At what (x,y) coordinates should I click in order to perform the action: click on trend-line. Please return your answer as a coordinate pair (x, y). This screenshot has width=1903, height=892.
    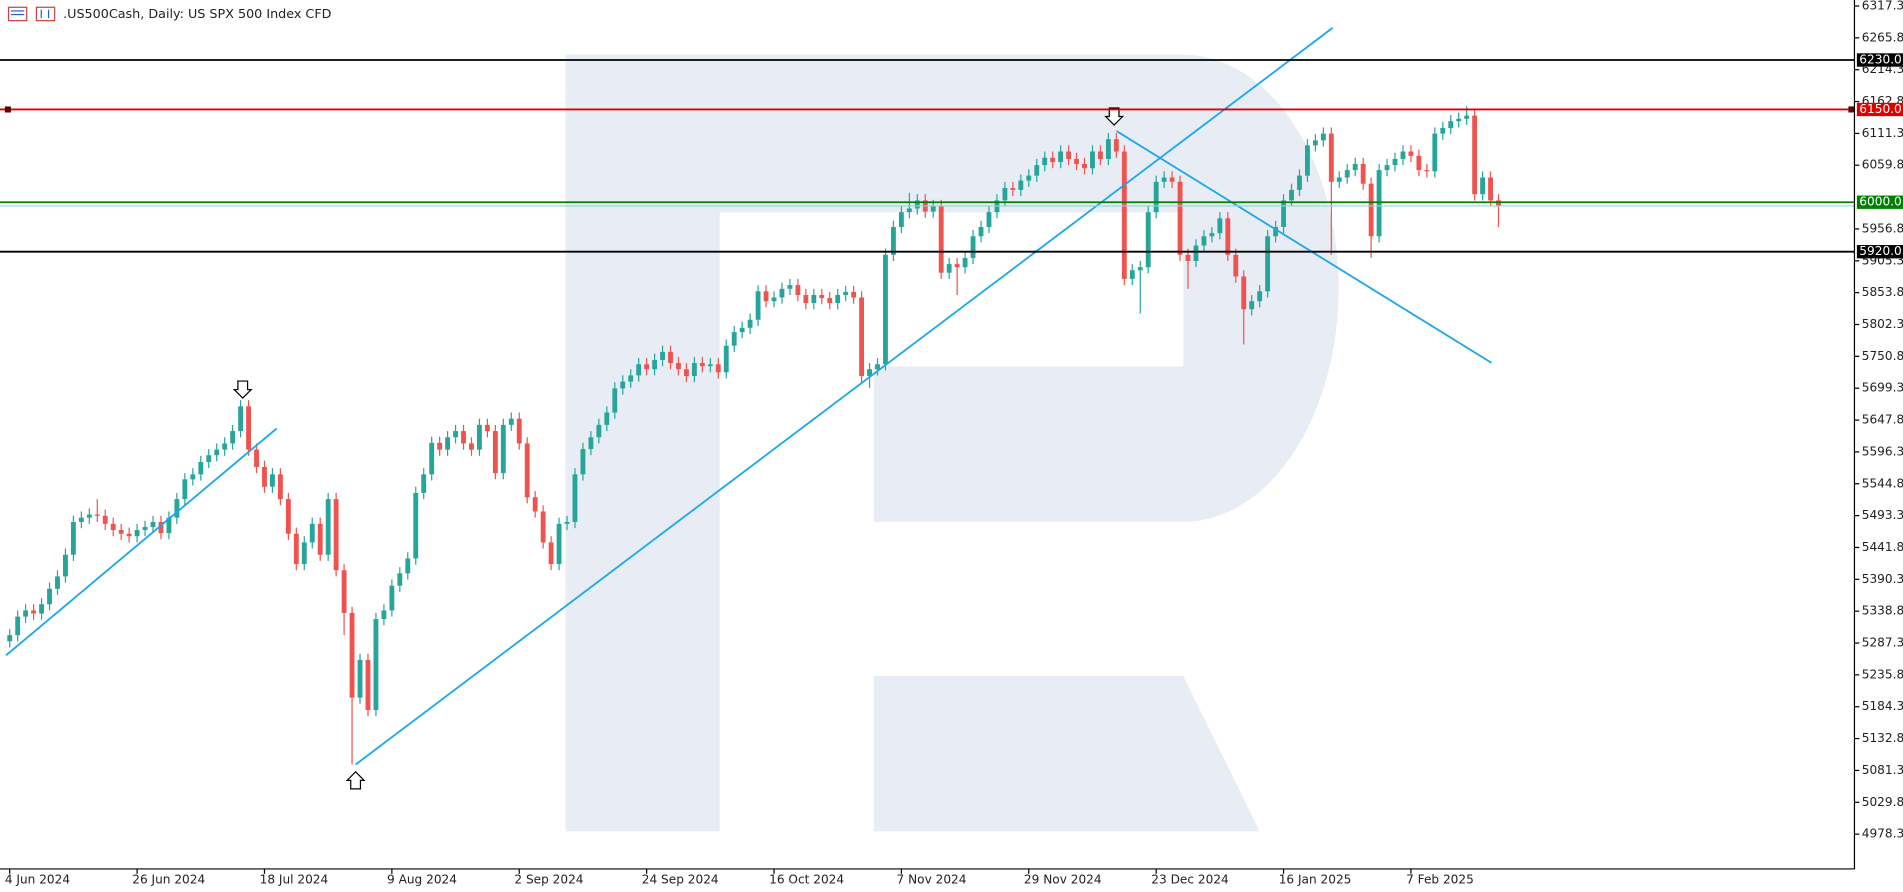
    Looking at the image, I should click on (141, 542).